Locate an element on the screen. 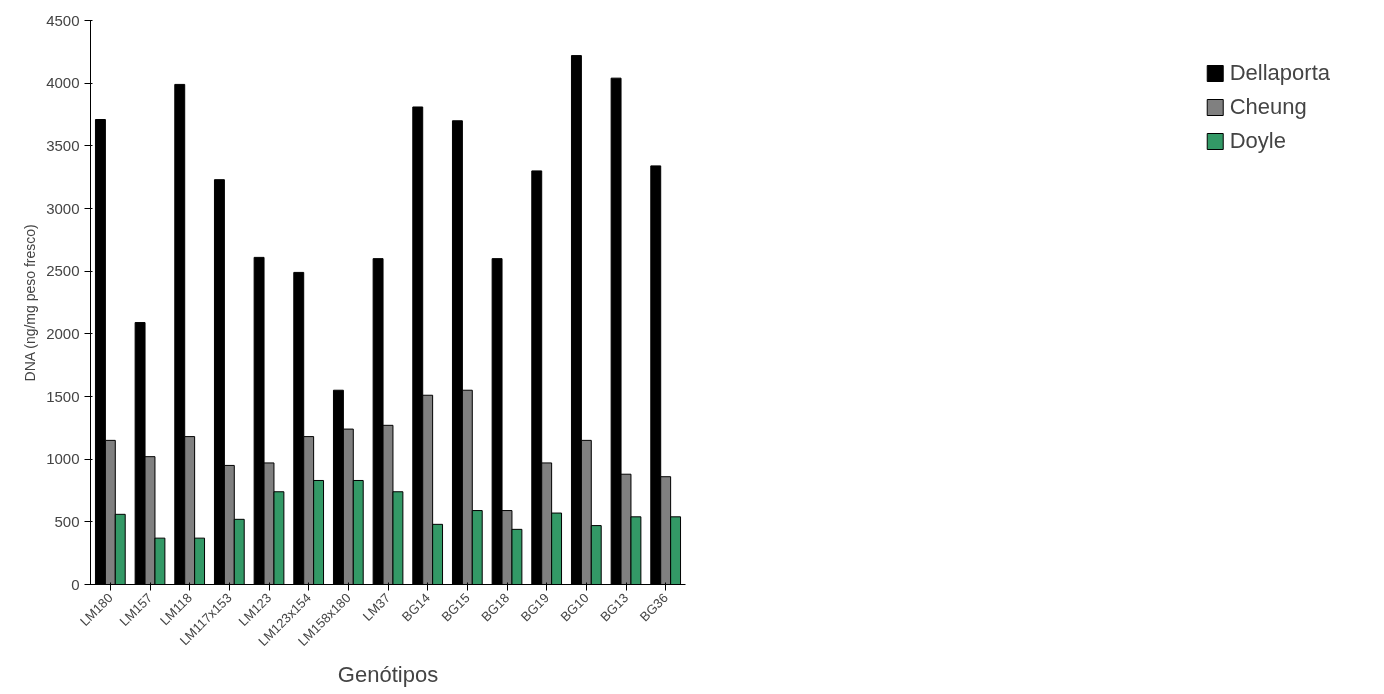  legend-label: Dellaporta is located at coordinates (1279, 73).